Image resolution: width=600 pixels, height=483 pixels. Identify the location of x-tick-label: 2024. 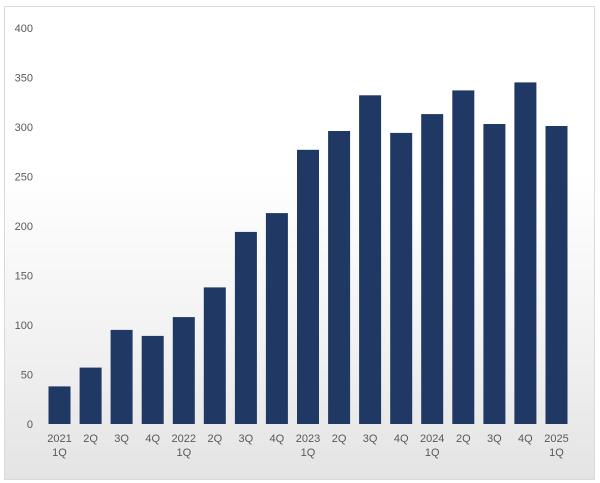
(432, 439).